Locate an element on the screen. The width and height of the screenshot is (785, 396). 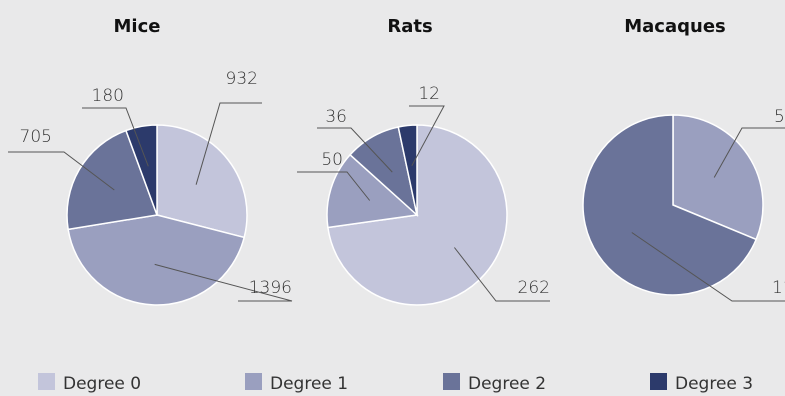
data-label-rats-degree-1: 50 is located at coordinates (332, 160).